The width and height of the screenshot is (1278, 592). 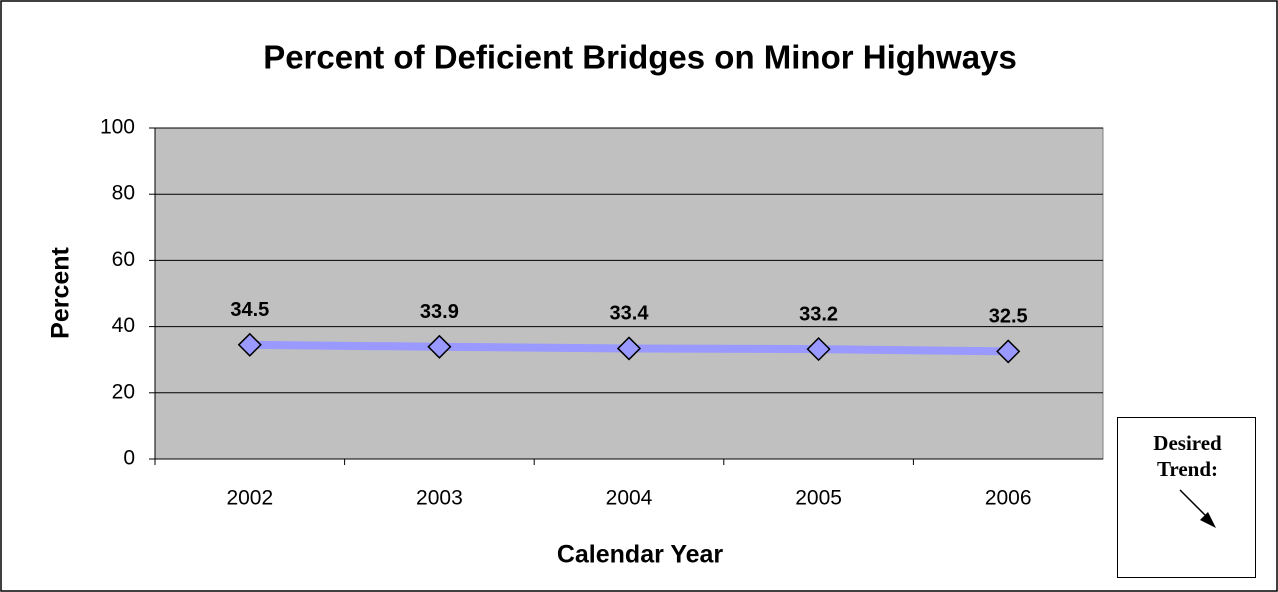 What do you see at coordinates (123, 325) in the screenshot?
I see `y-tick-label: 40` at bounding box center [123, 325].